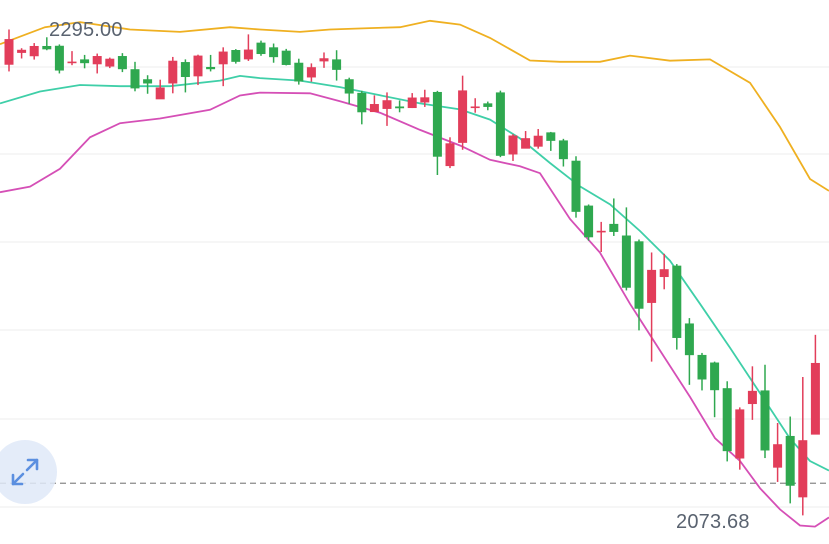  Describe the element at coordinates (86, 30) in the screenshot. I see `max-price-label: 2295.00` at that location.